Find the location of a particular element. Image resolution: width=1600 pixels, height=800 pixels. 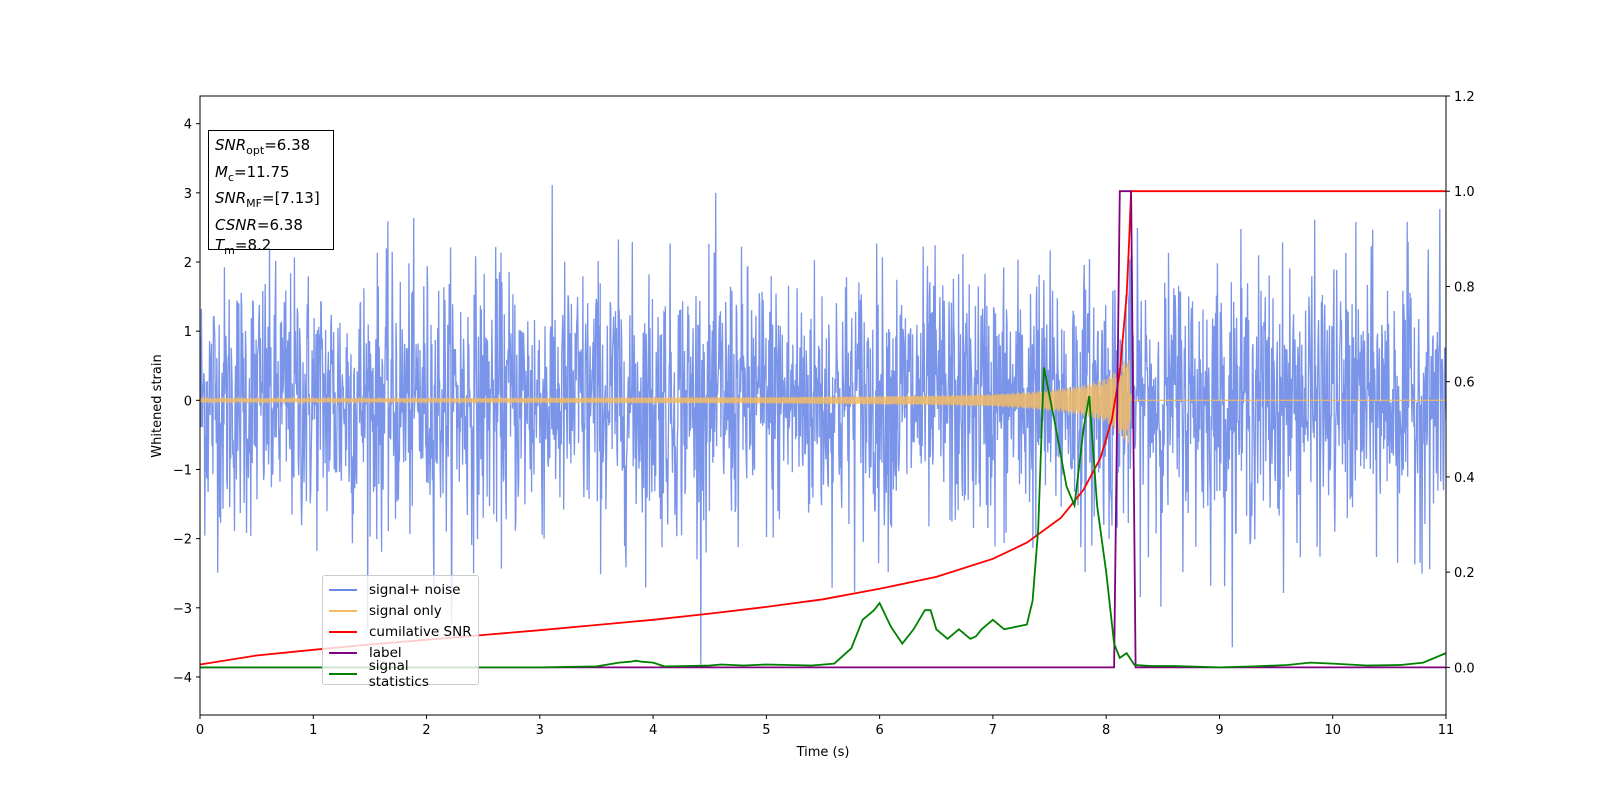

x-tick-label: 2 is located at coordinates (426, 730).